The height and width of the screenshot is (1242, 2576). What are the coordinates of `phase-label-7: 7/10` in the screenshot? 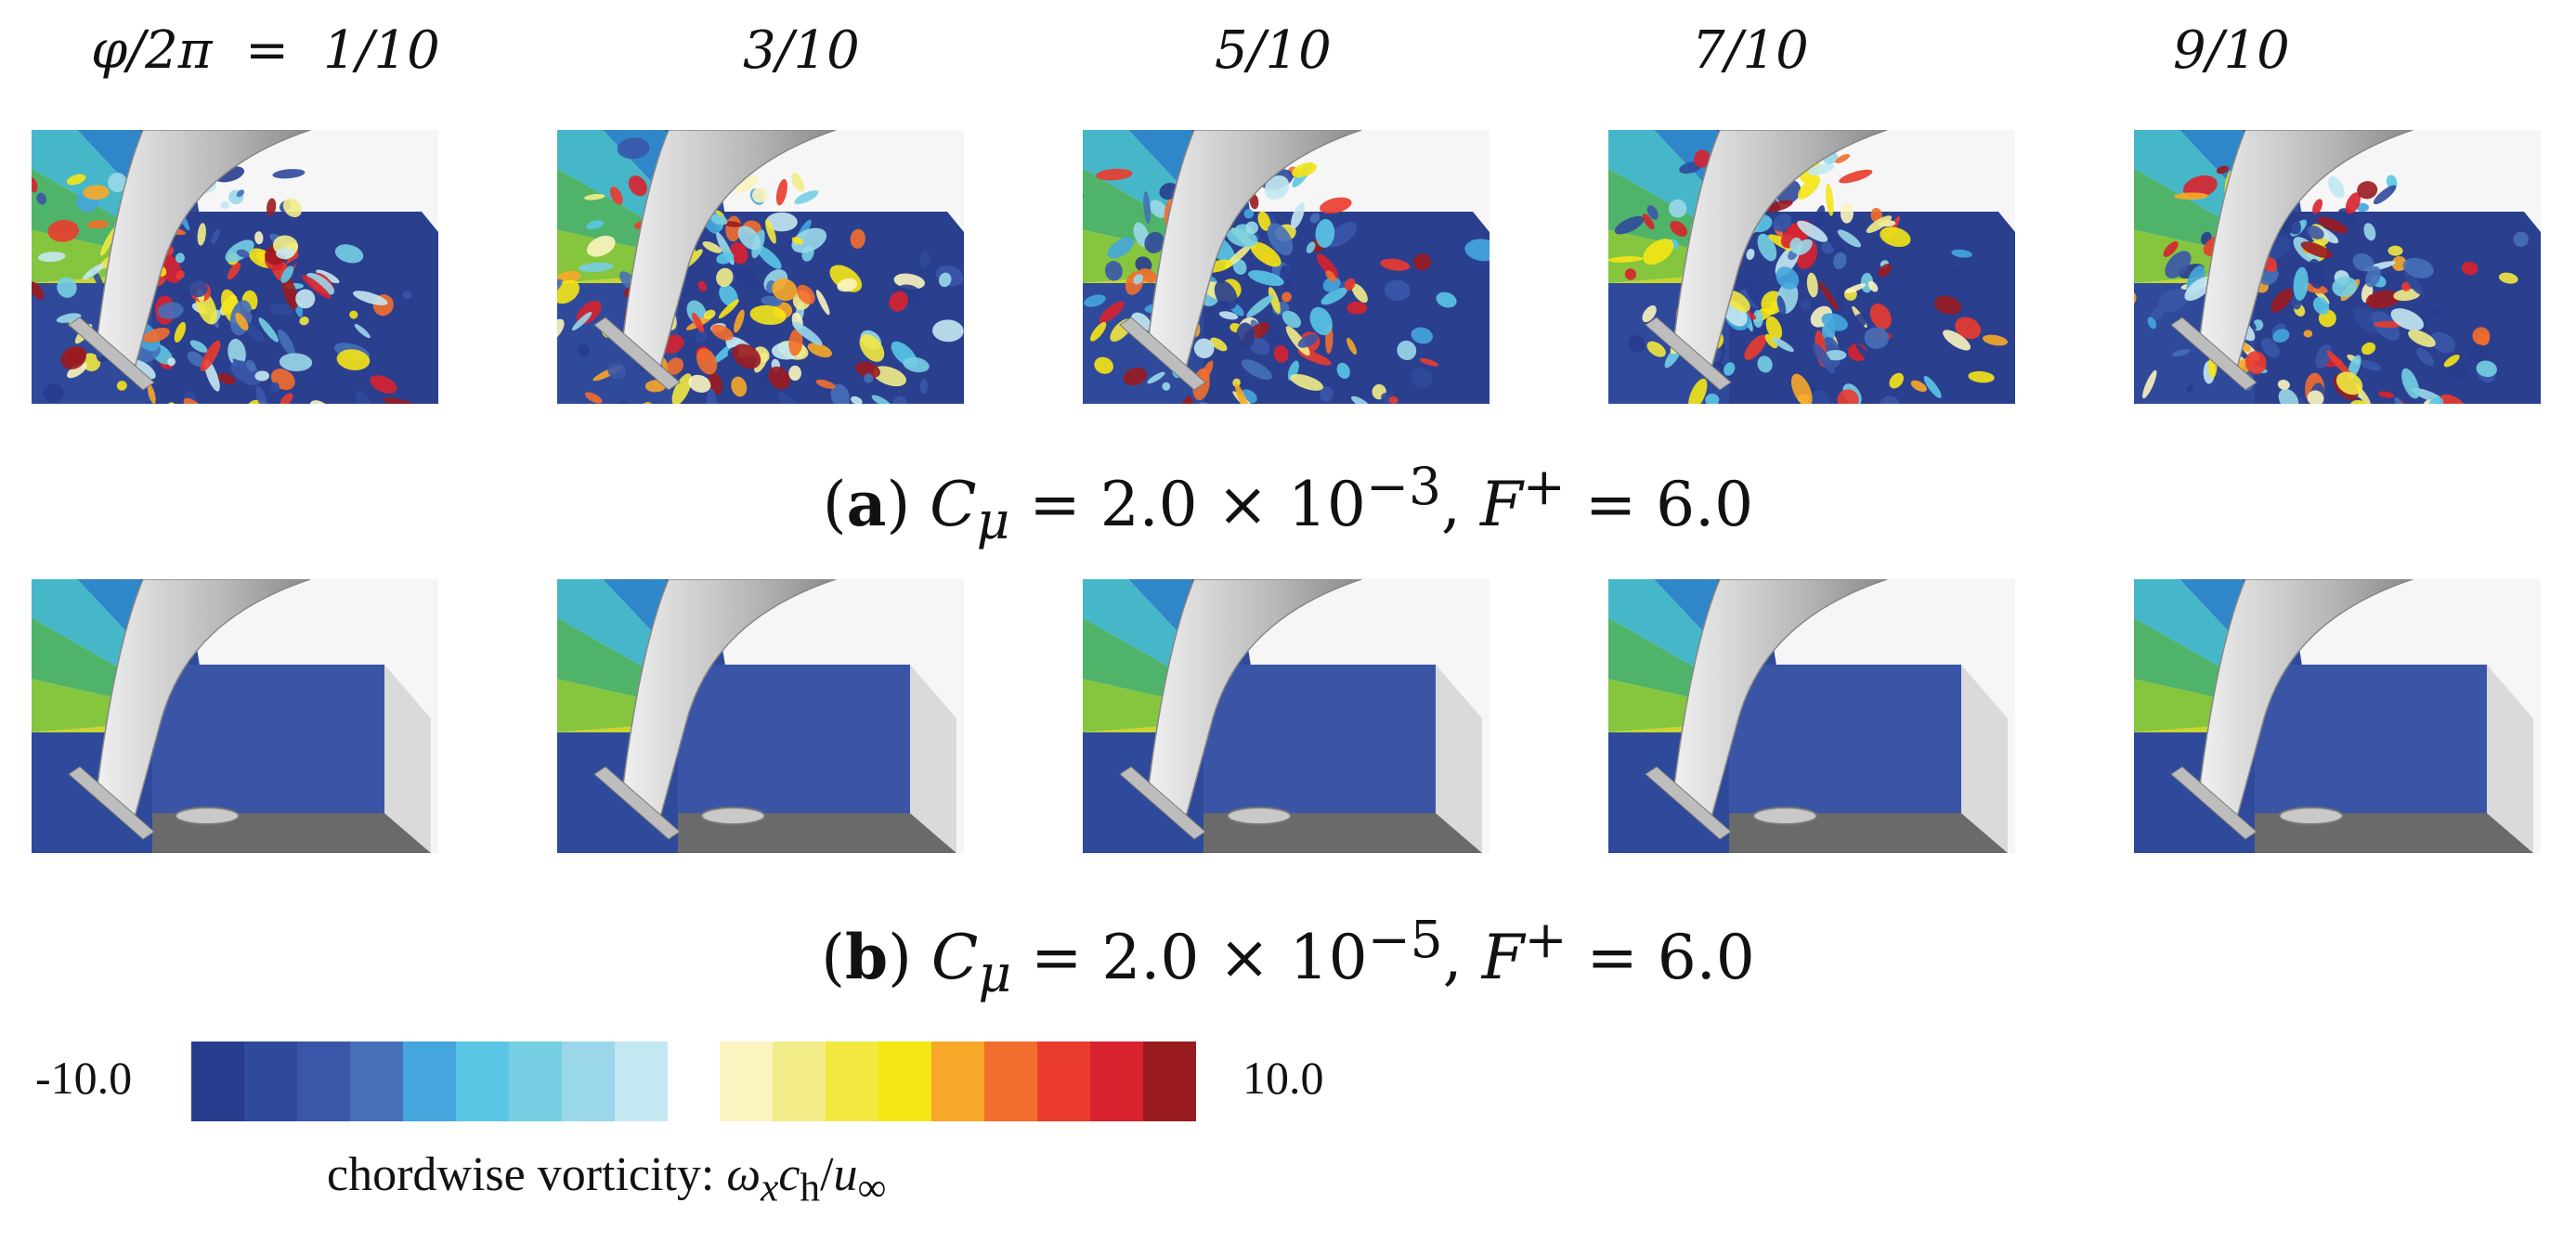 It's located at (1750, 50).